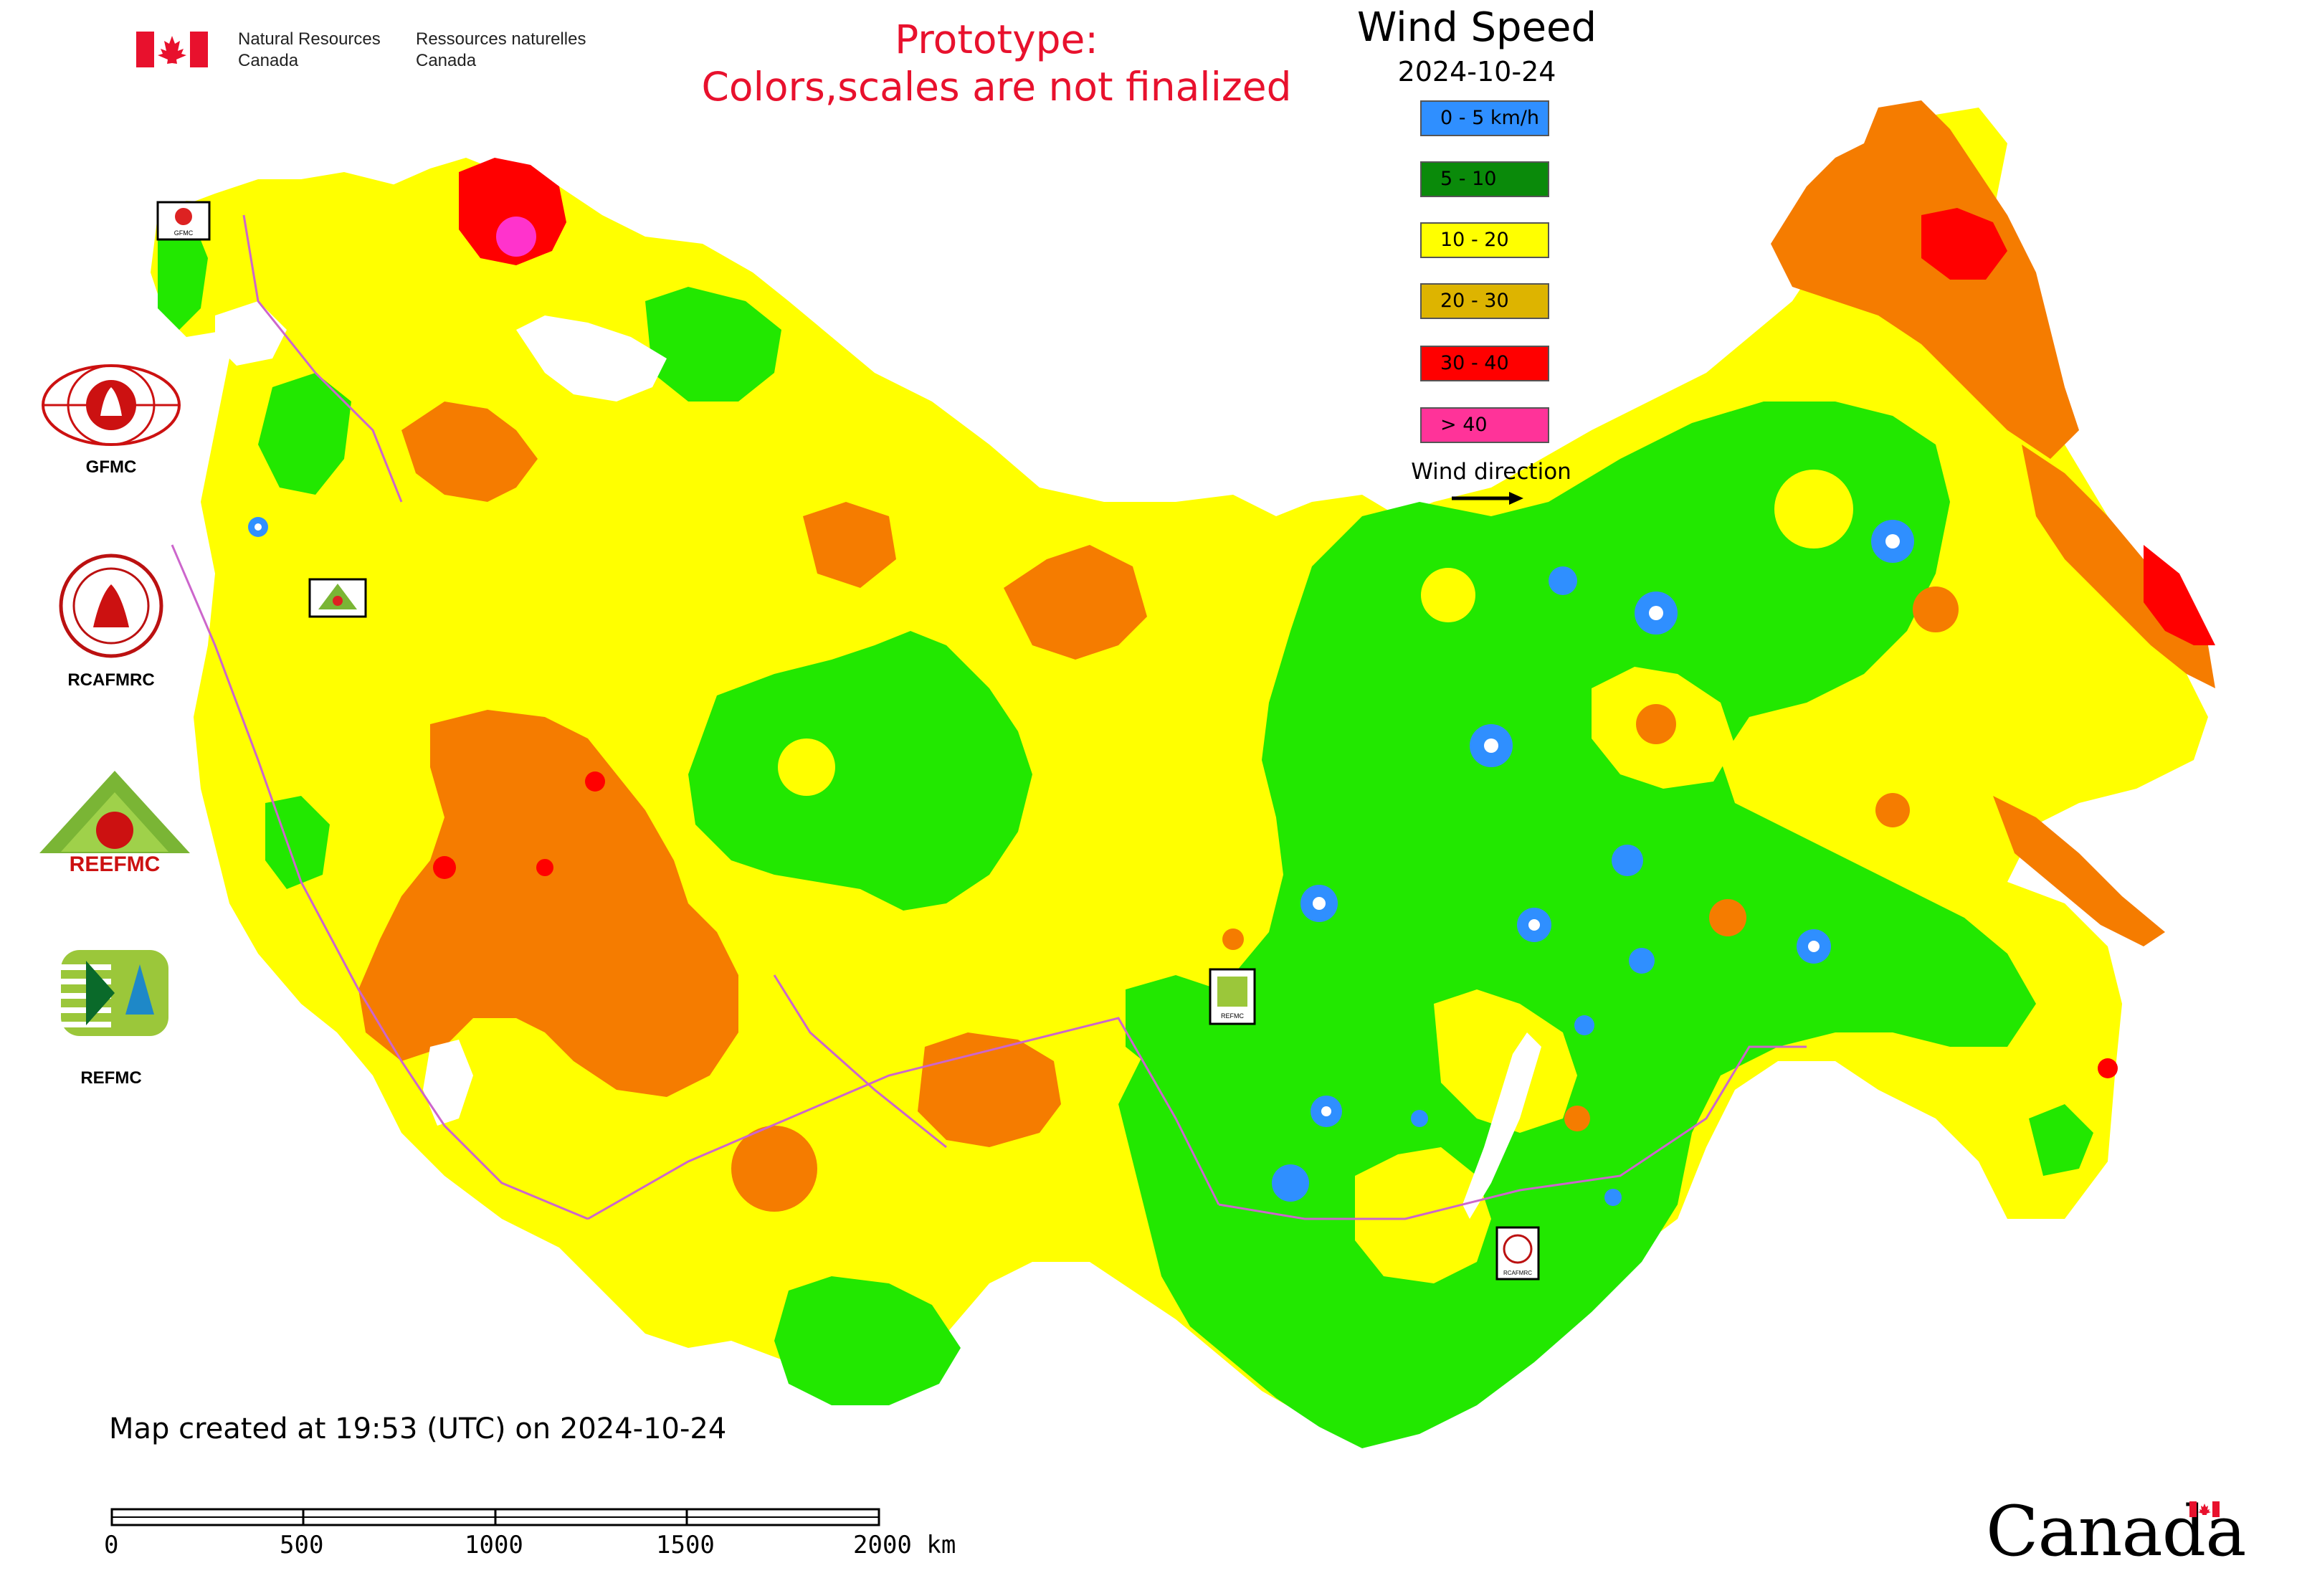 Image resolution: width=2302 pixels, height=1596 pixels. Describe the element at coordinates (2079, 871) in the screenshot. I see `sakhalin` at that location.